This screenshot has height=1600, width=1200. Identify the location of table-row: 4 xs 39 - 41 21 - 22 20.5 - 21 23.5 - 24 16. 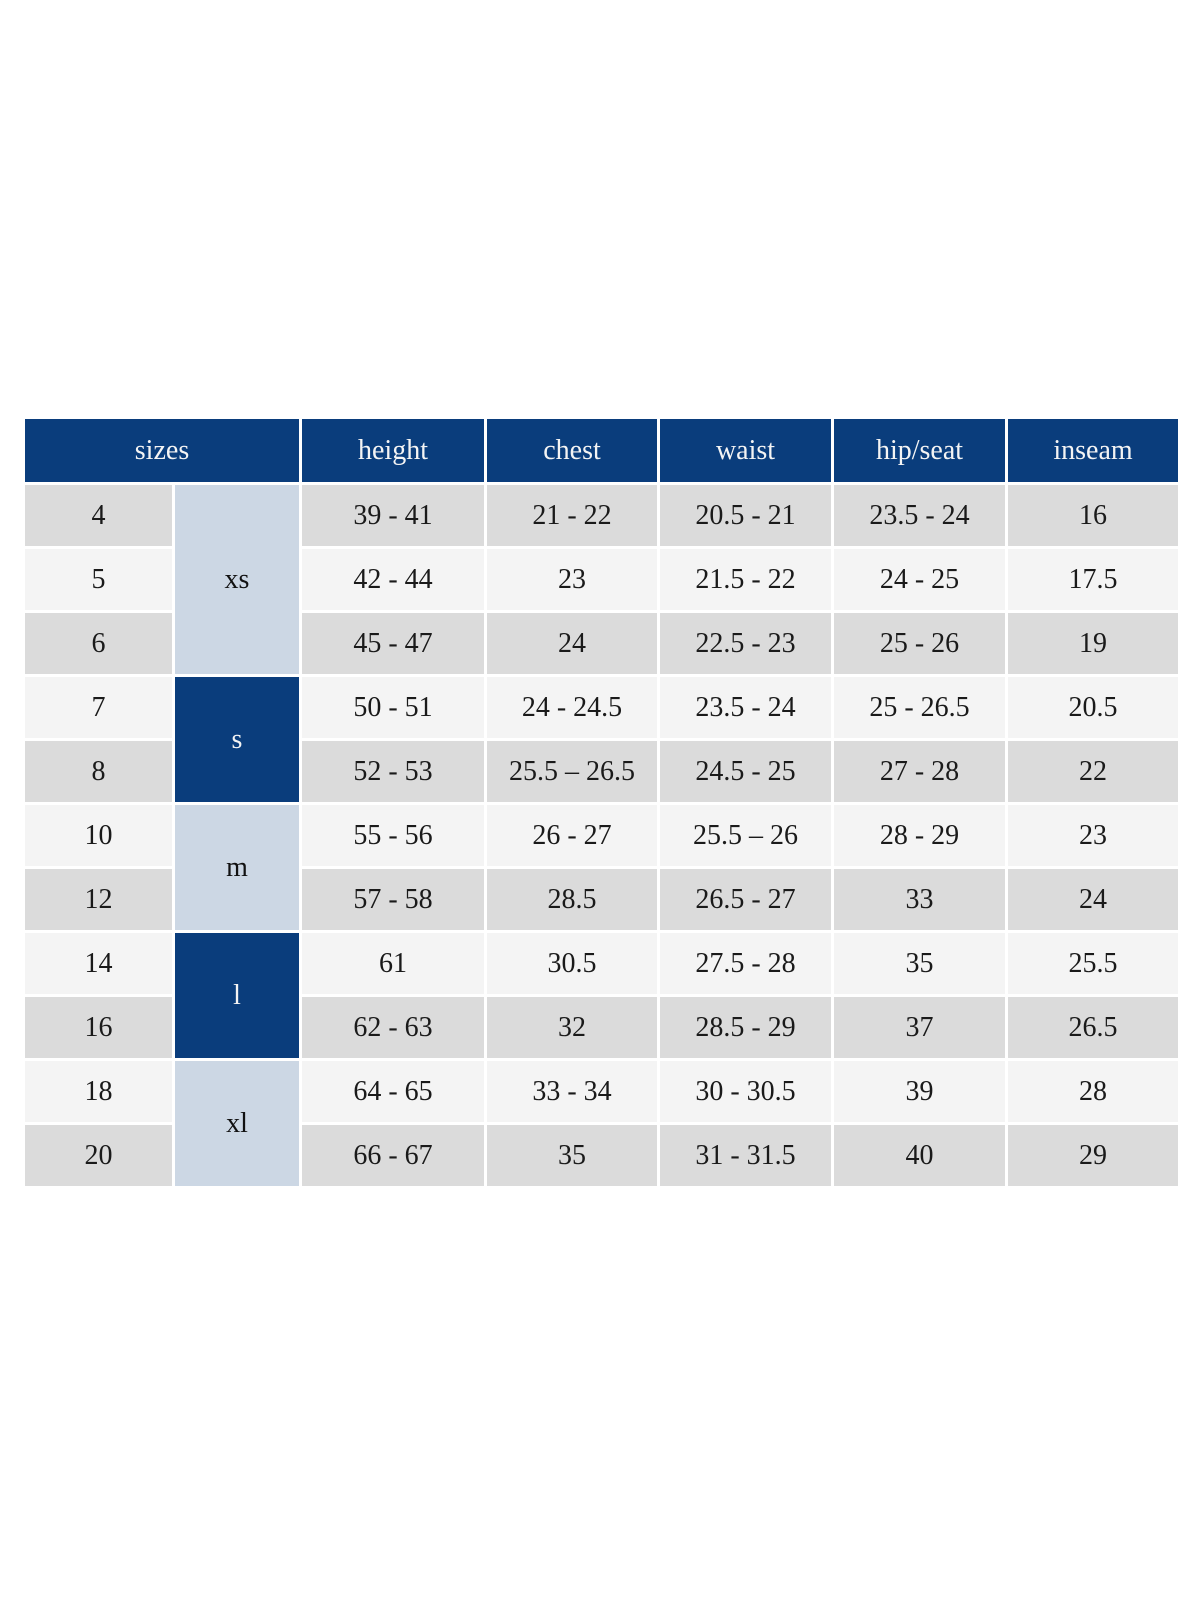
(601, 579).